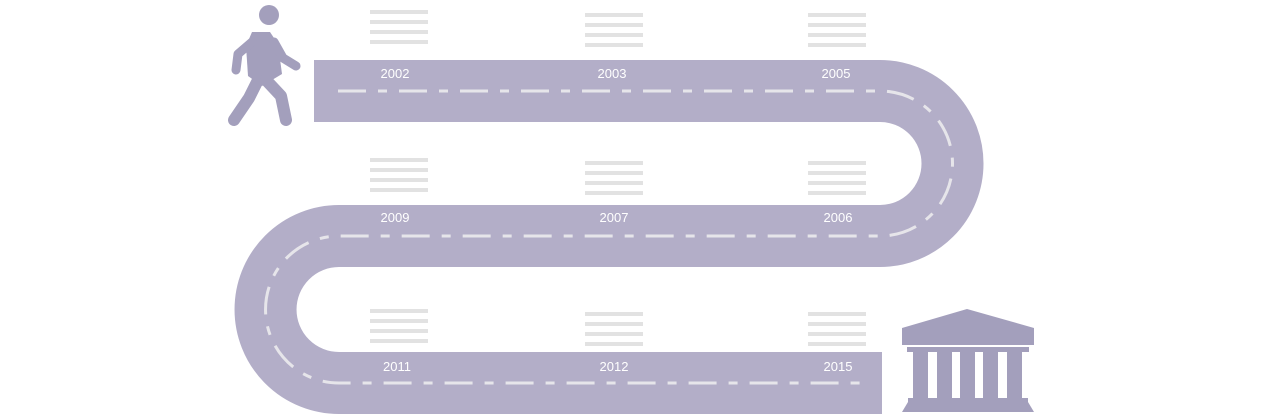  What do you see at coordinates (612, 73) in the screenshot?
I see `milestone-year-label: 2003` at bounding box center [612, 73].